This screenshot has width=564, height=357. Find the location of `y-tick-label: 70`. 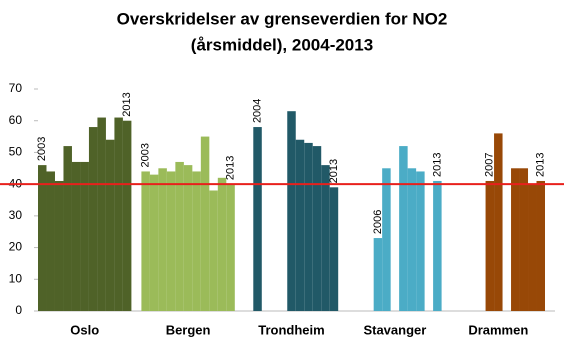

y-tick-label: 70 is located at coordinates (16, 88).